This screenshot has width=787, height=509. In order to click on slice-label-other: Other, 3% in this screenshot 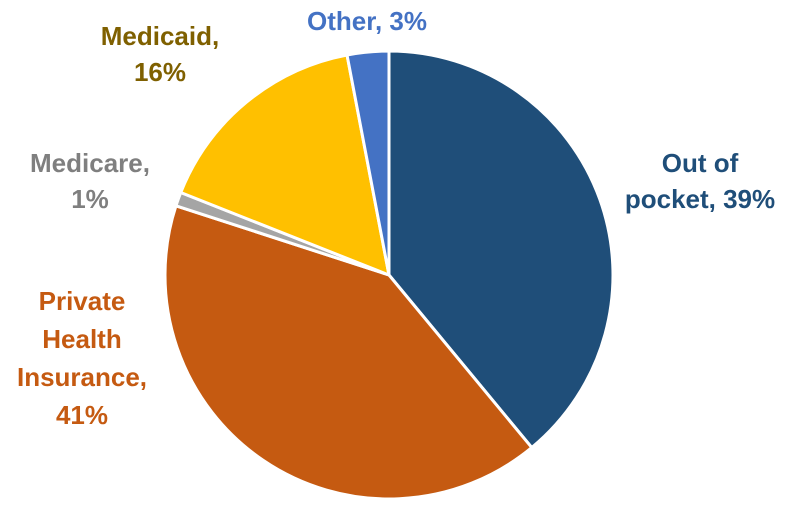, I will do `click(367, 21)`.